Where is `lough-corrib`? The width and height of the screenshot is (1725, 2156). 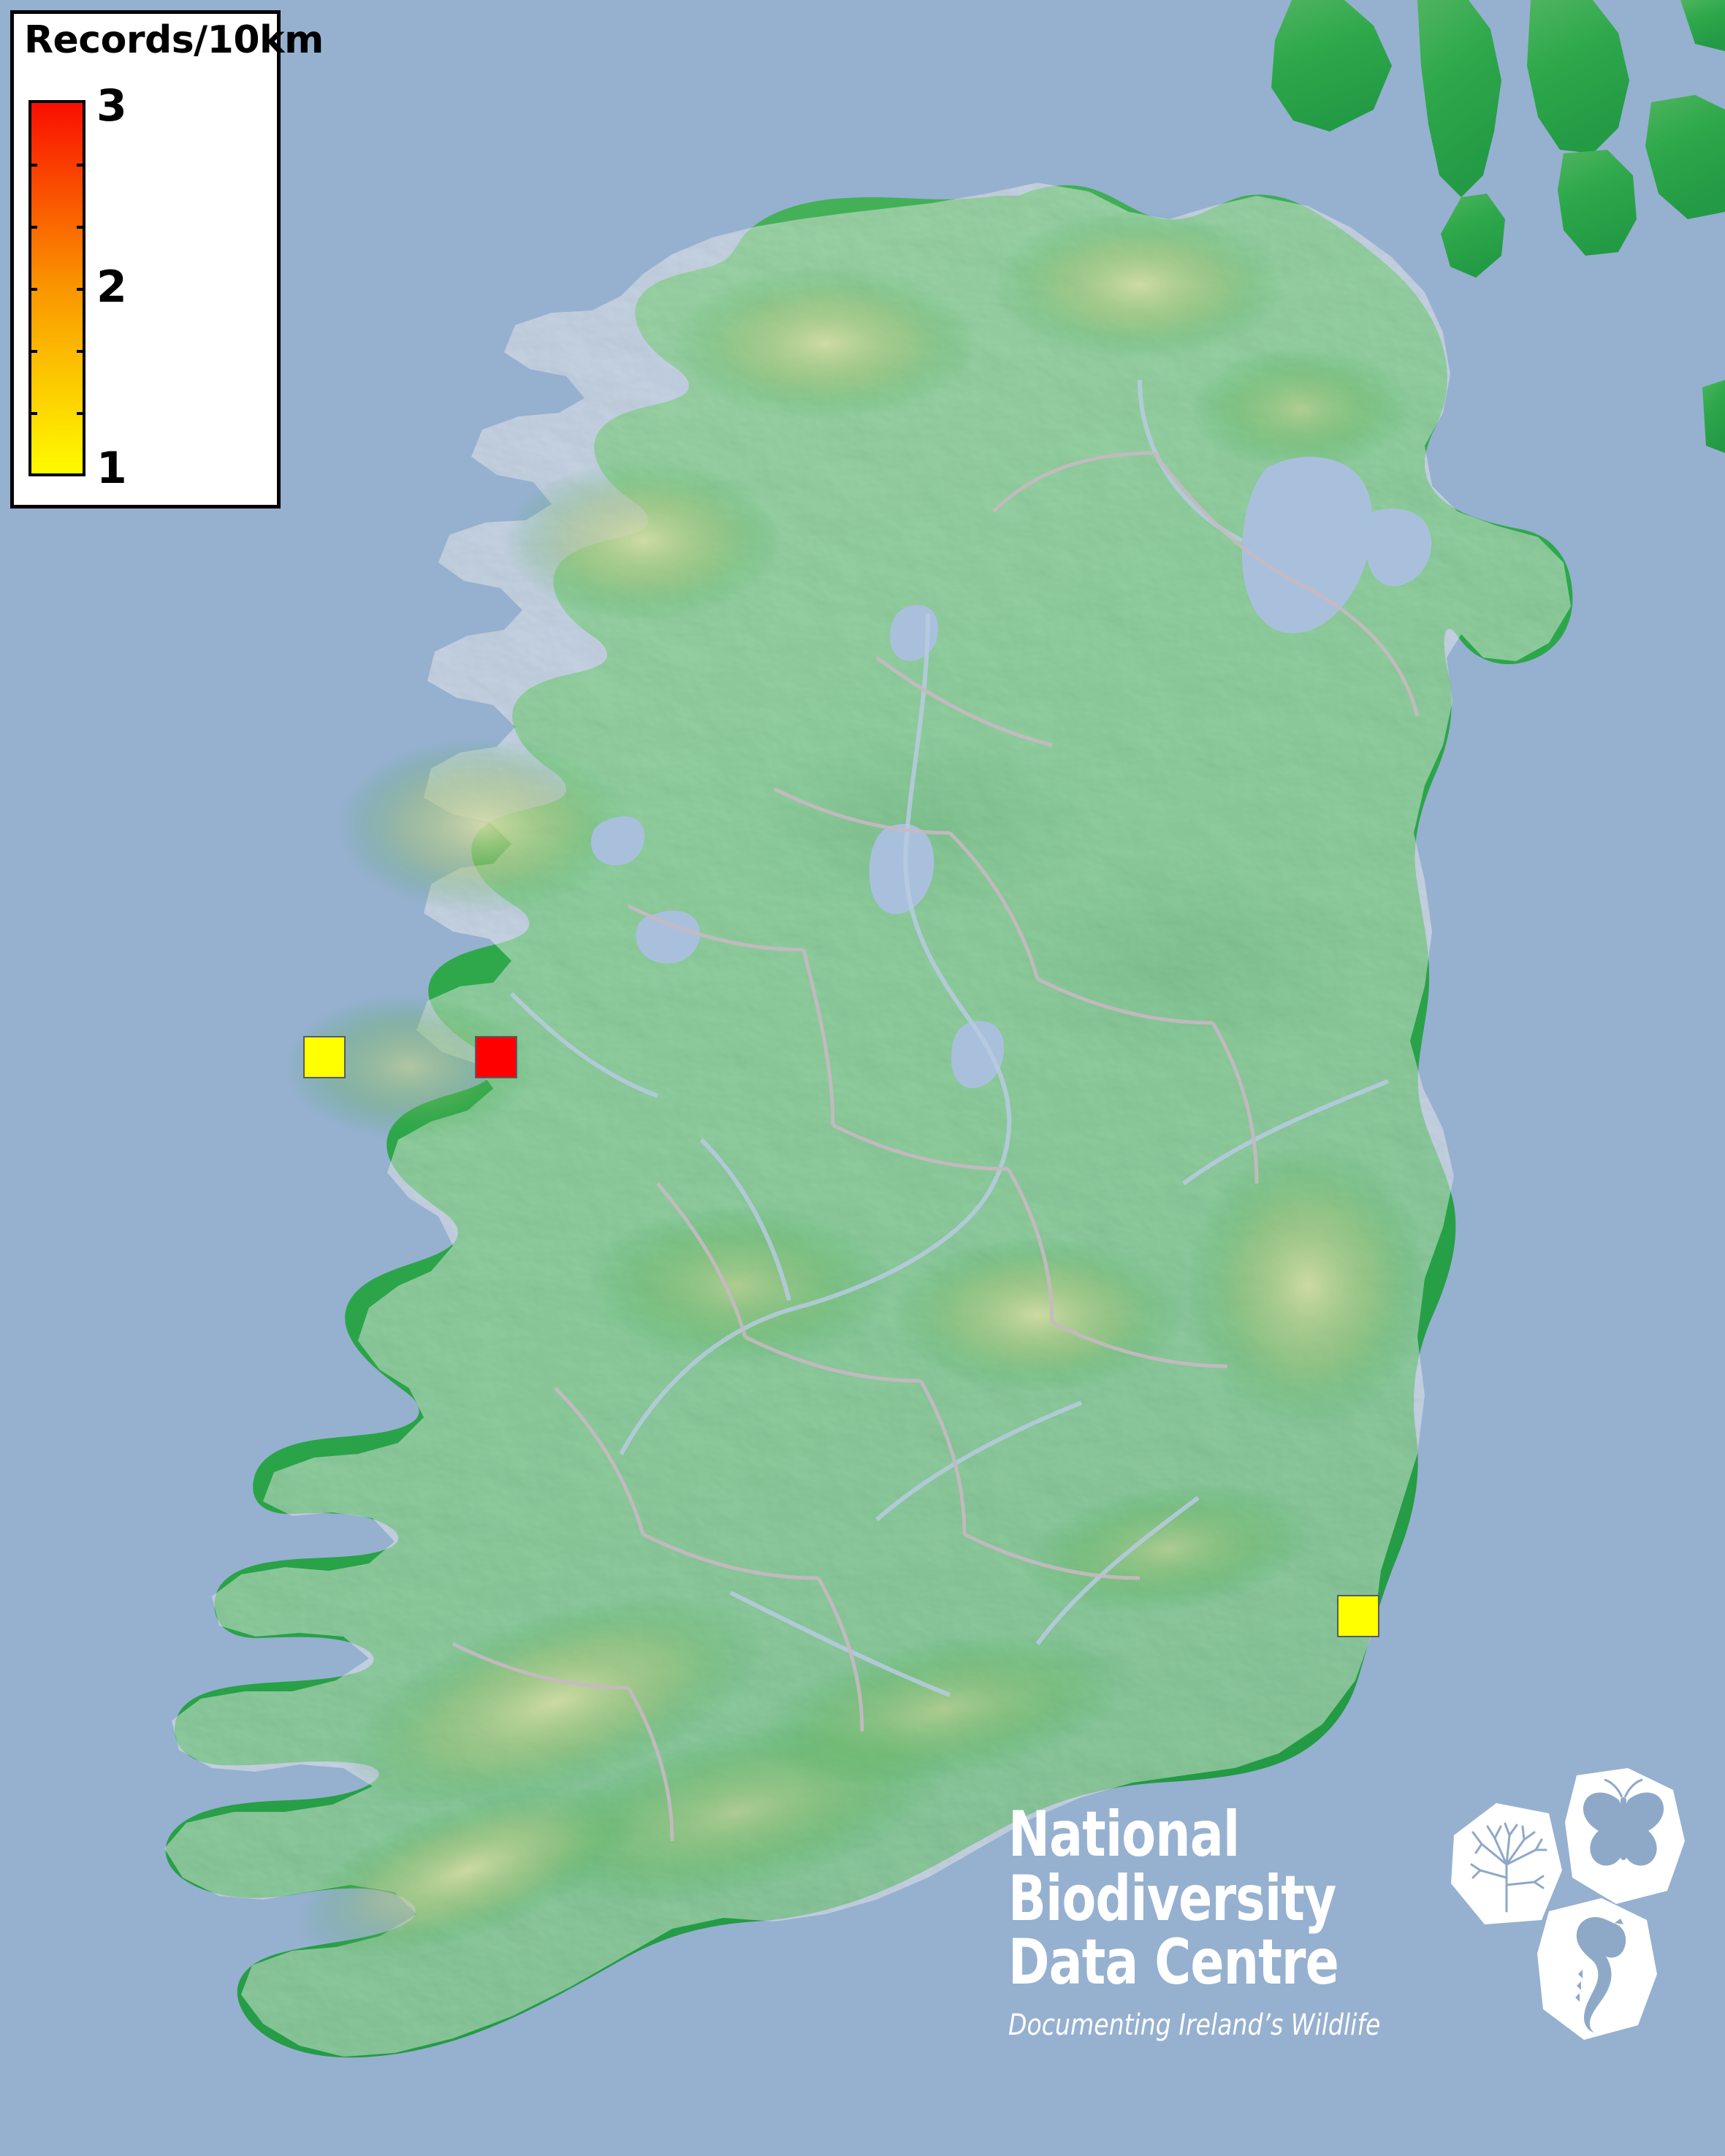
lough-corrib is located at coordinates (668, 937).